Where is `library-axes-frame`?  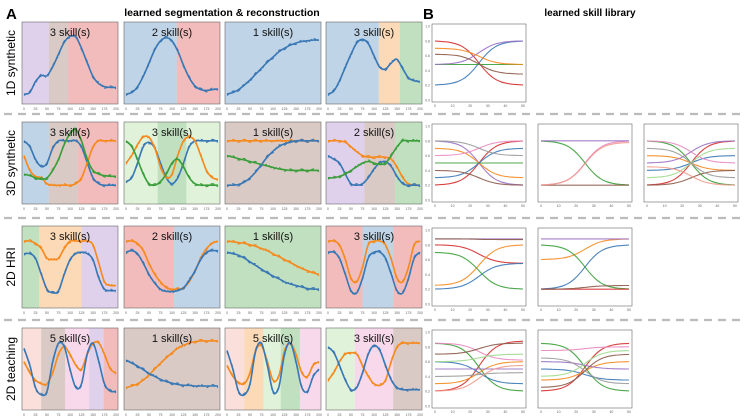 library-axes-frame is located at coordinates (479, 267).